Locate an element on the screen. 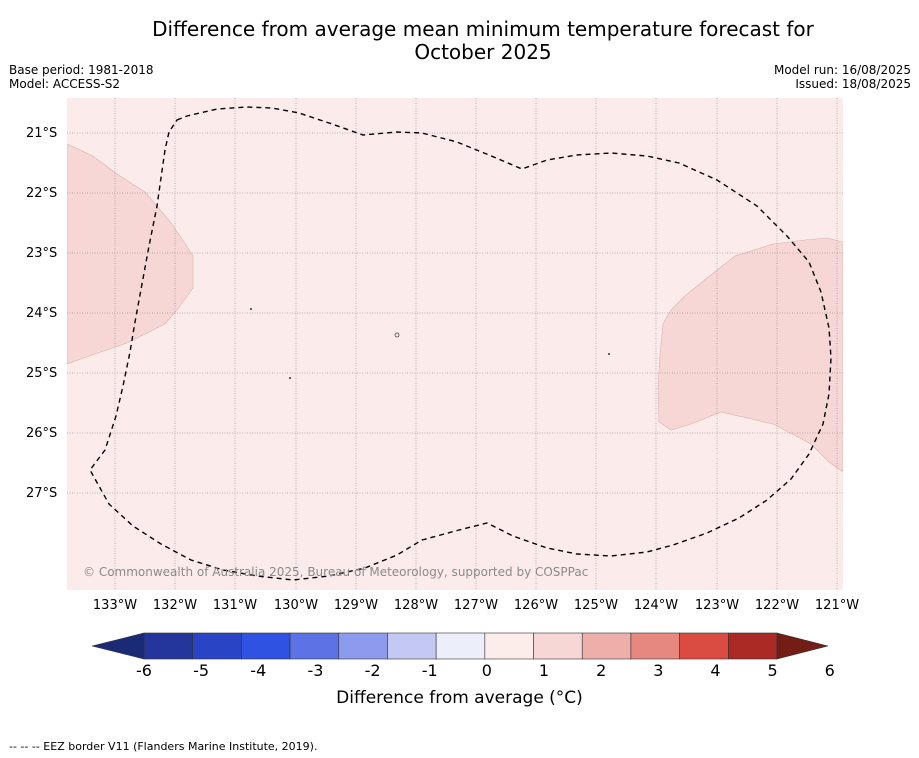  colorbar-tick-label: -2 is located at coordinates (372, 670).